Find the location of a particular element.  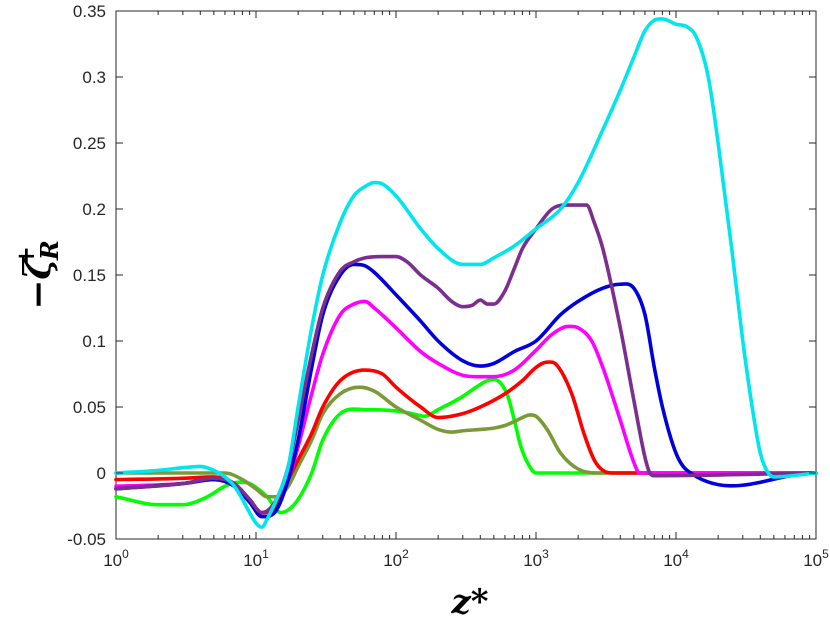

x-tick-label: 10³ is located at coordinates (536, 558).